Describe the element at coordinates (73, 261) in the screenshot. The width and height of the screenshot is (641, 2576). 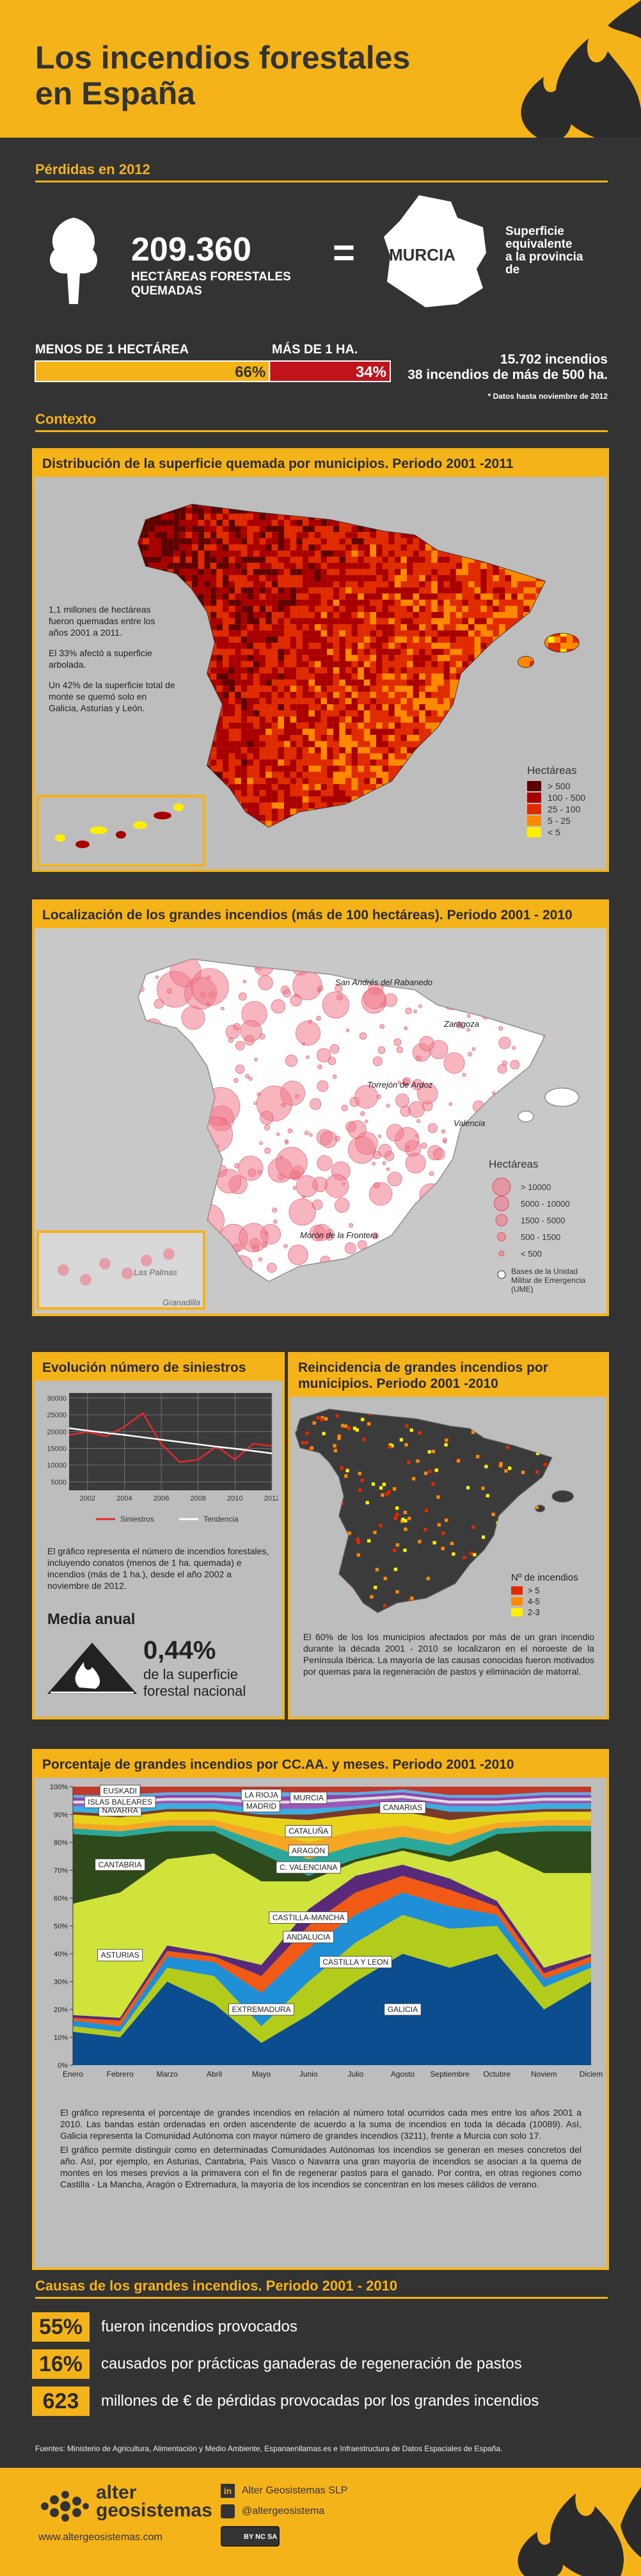
I see `tree-icon` at that location.